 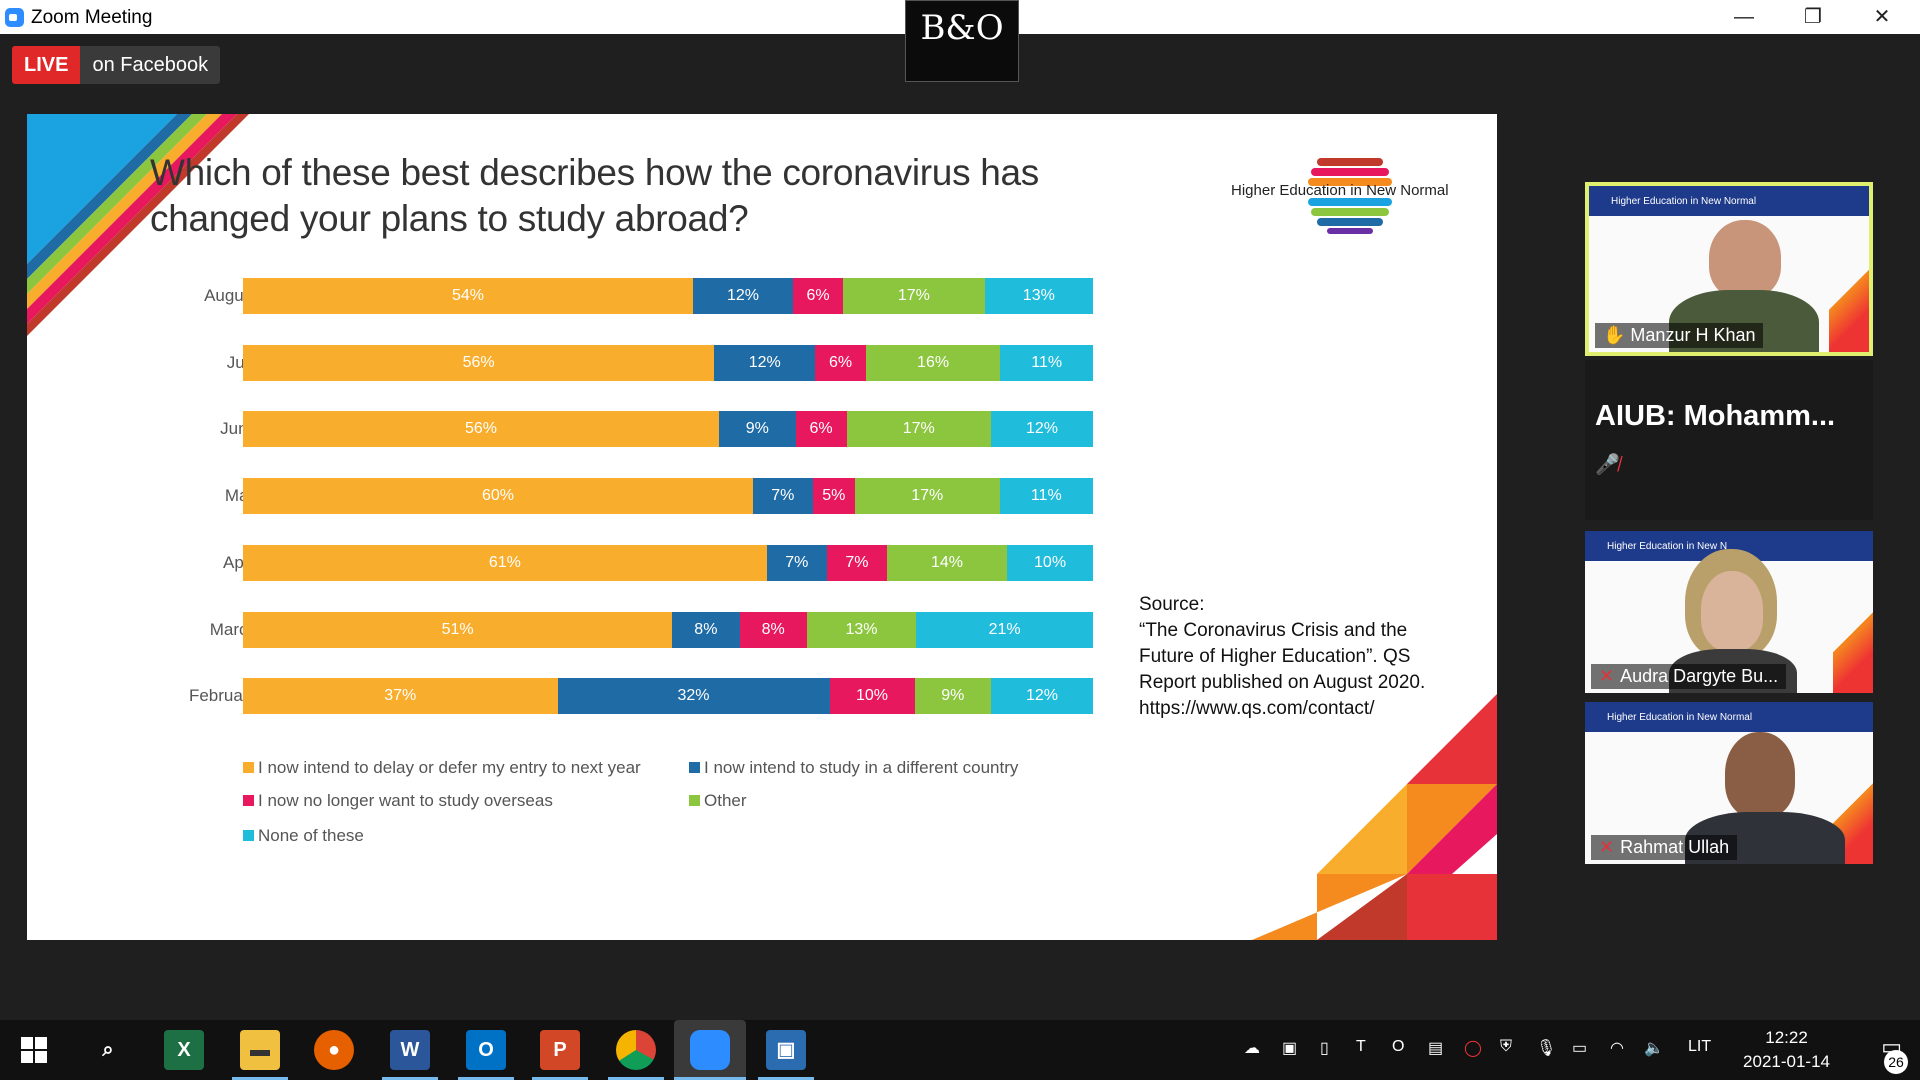 What do you see at coordinates (34, 1050) in the screenshot?
I see `start-icon` at bounding box center [34, 1050].